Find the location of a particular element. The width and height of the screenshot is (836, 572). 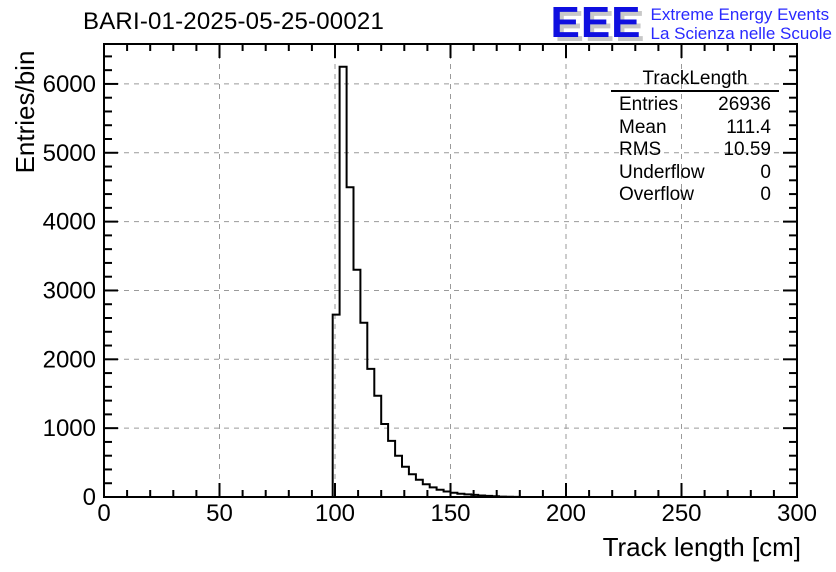

stat-value: 111.4 is located at coordinates (748, 127).